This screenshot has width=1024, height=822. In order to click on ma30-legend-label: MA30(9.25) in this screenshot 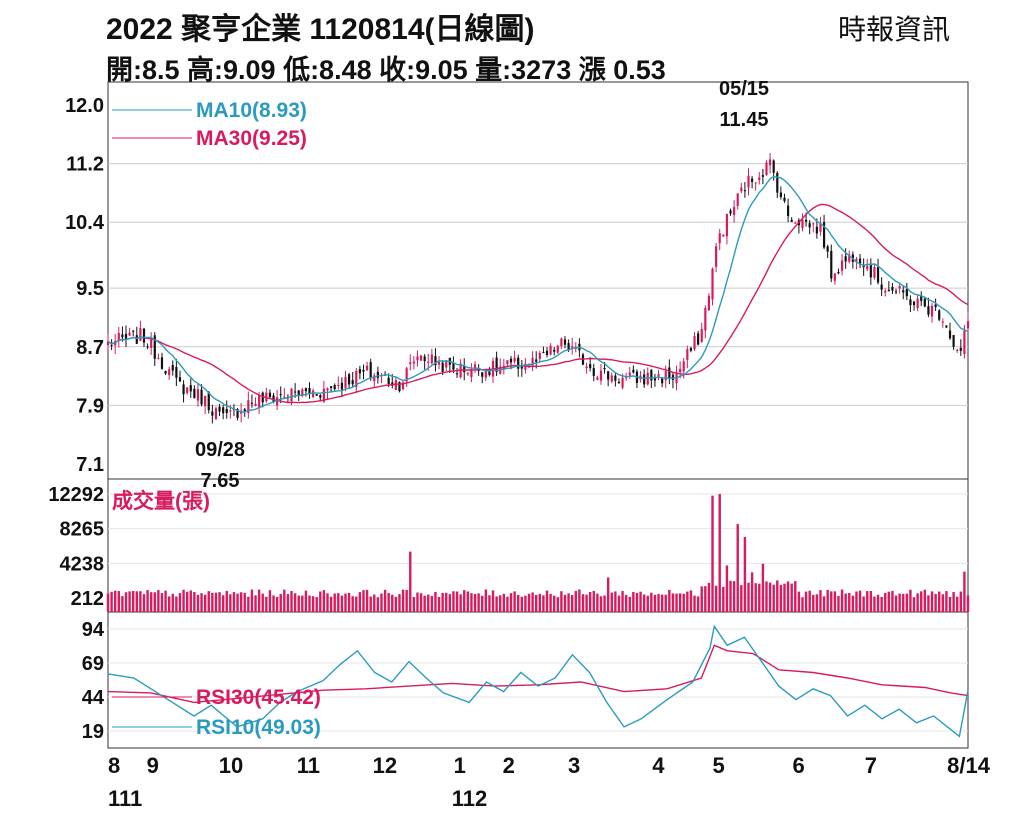, I will do `click(251, 138)`.